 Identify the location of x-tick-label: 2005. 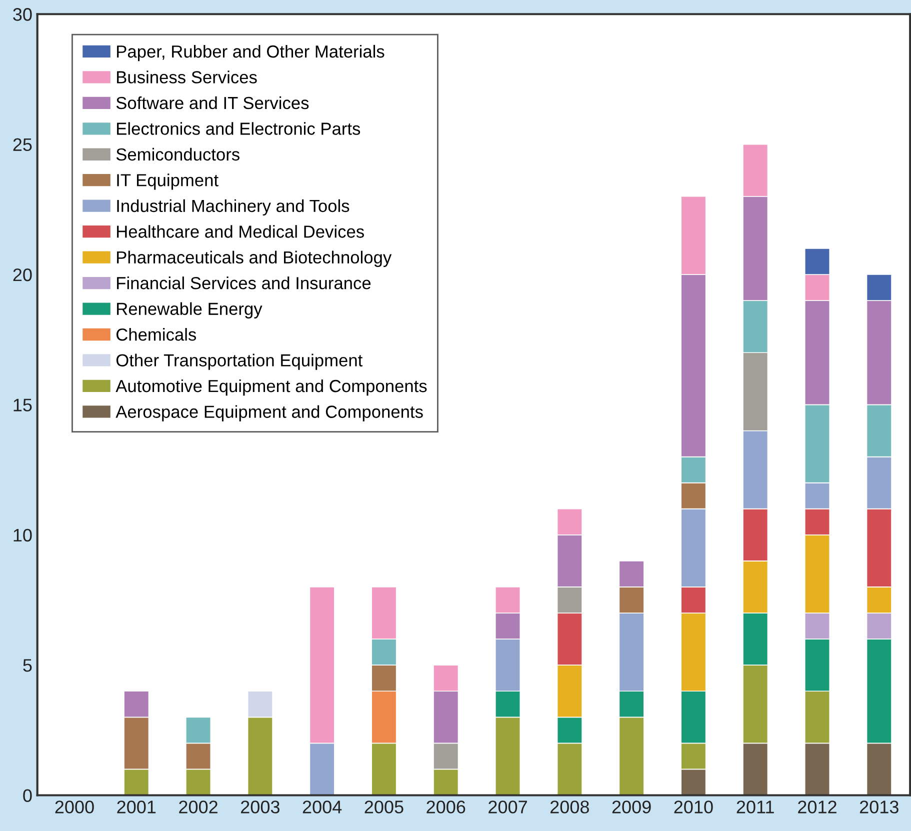
(384, 807).